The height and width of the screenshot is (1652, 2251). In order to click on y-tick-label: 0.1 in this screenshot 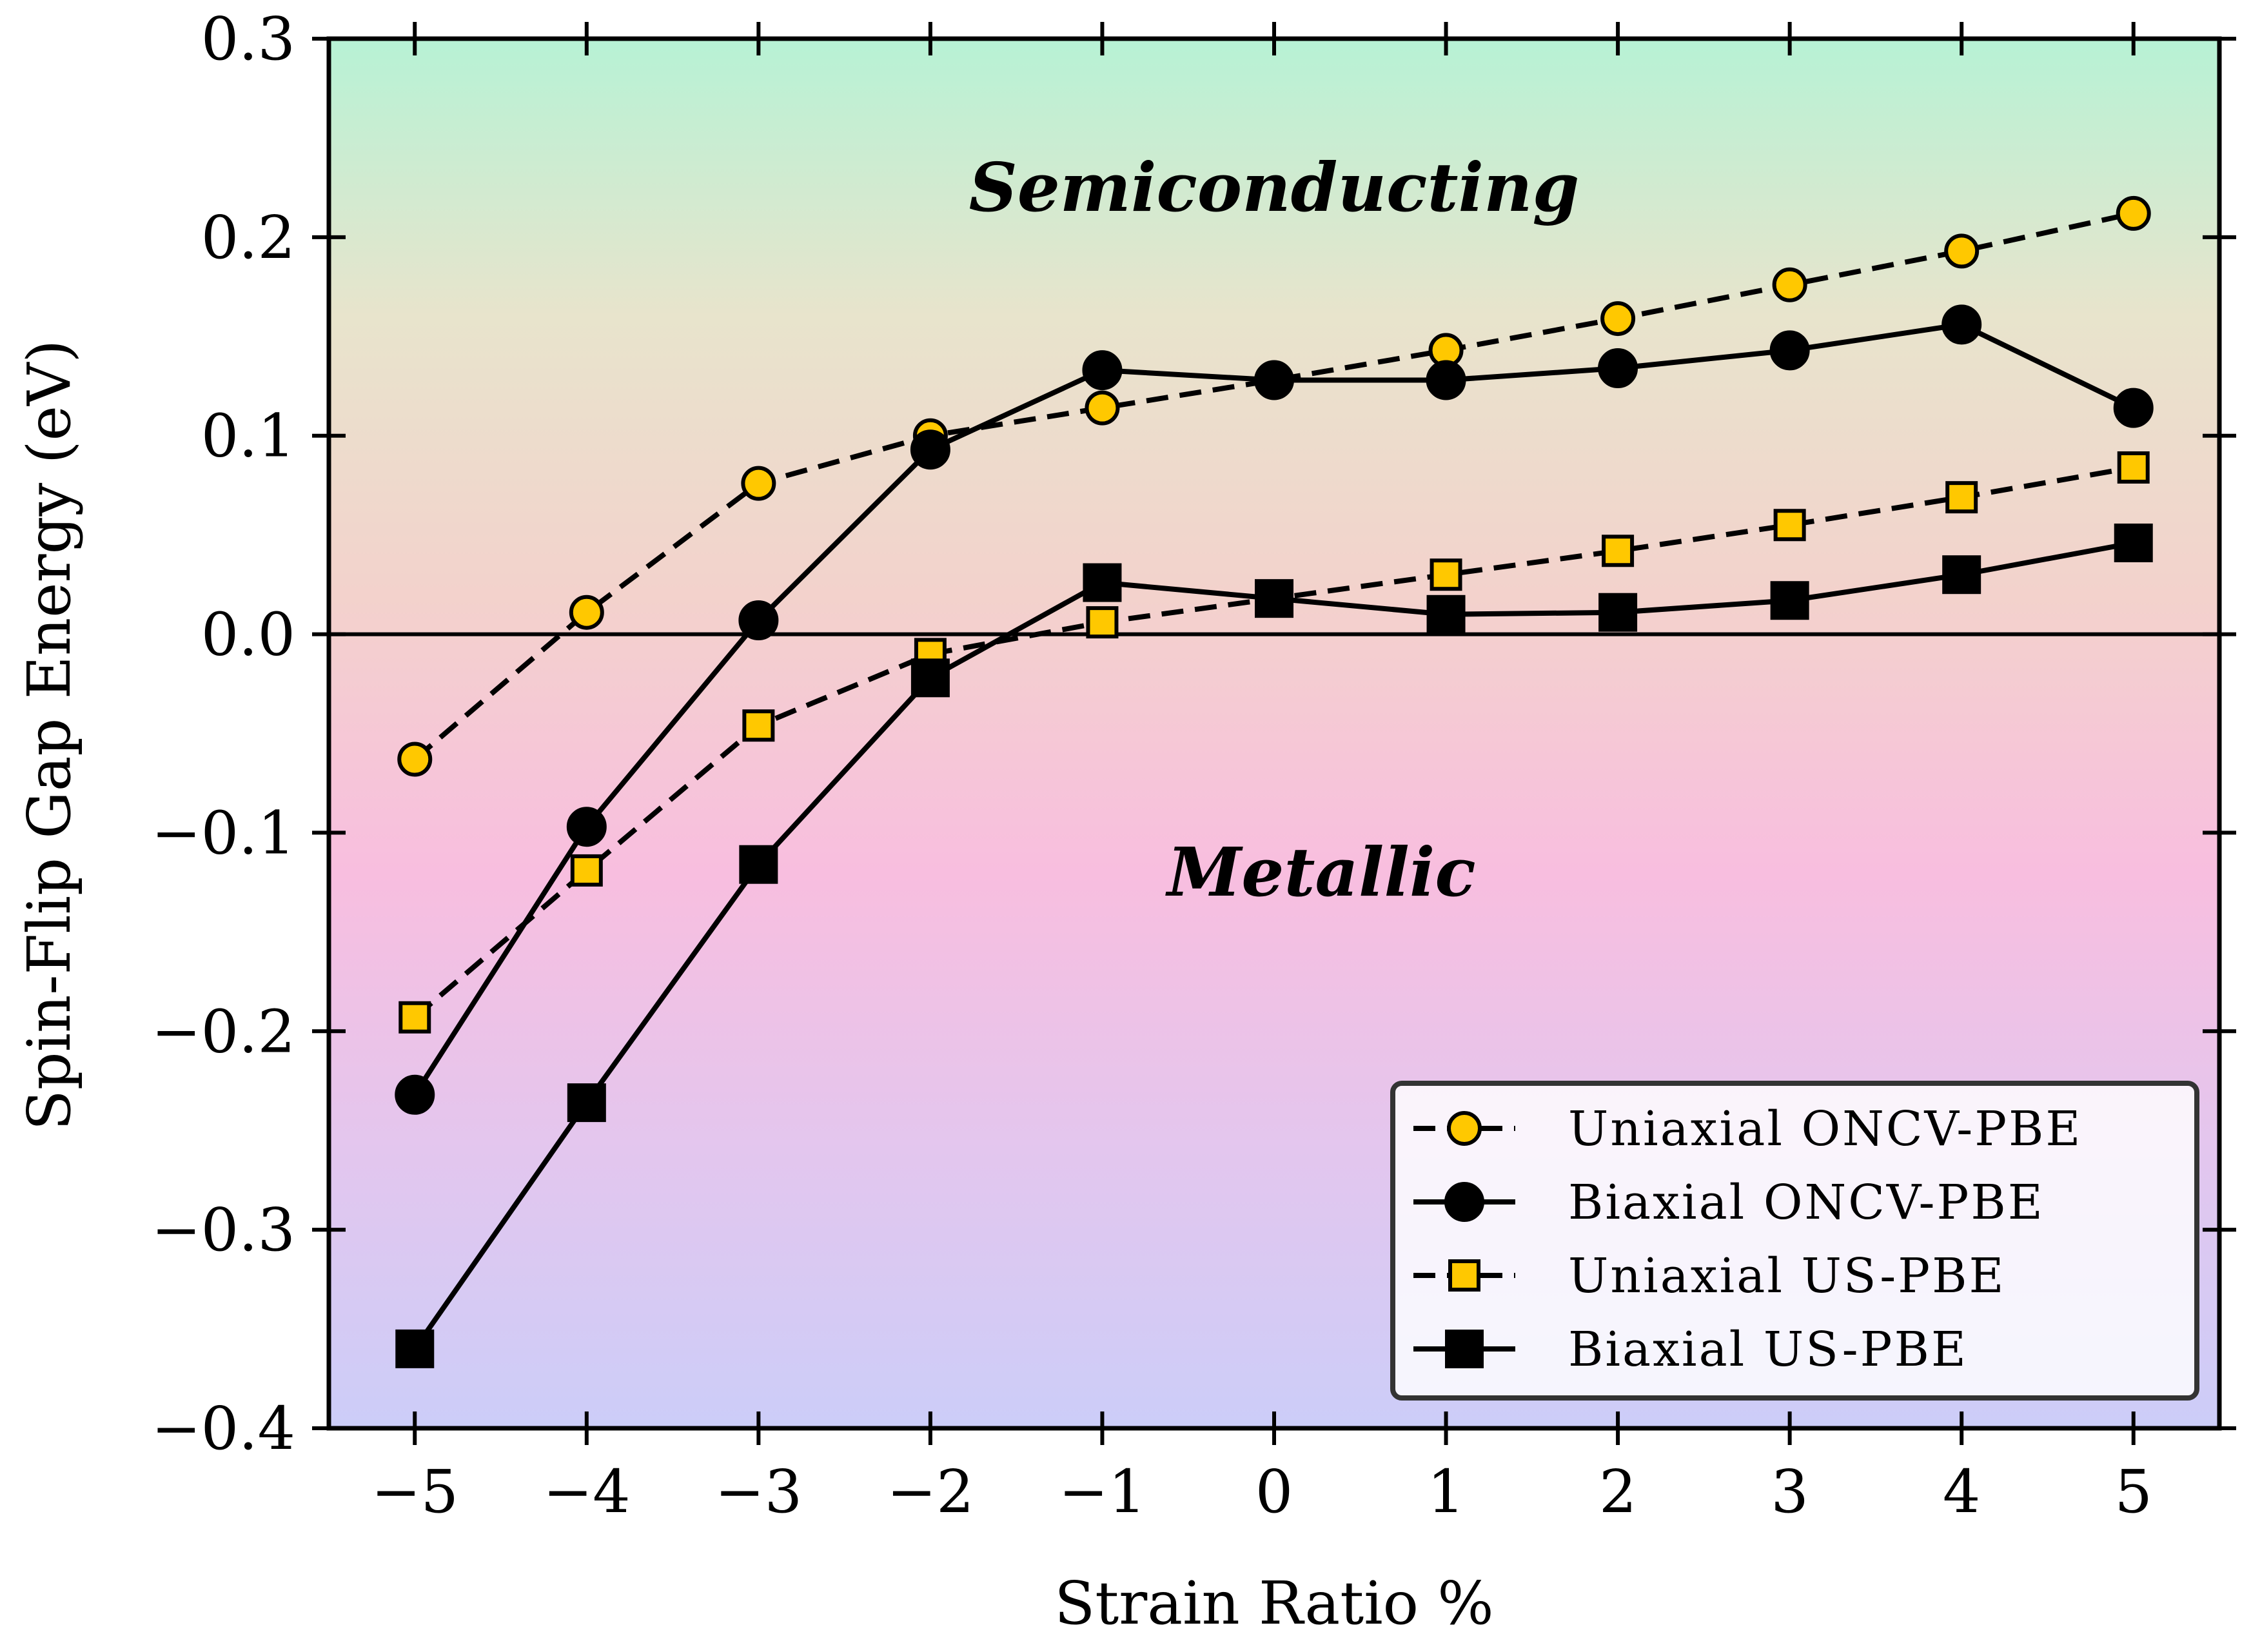, I will do `click(248, 437)`.